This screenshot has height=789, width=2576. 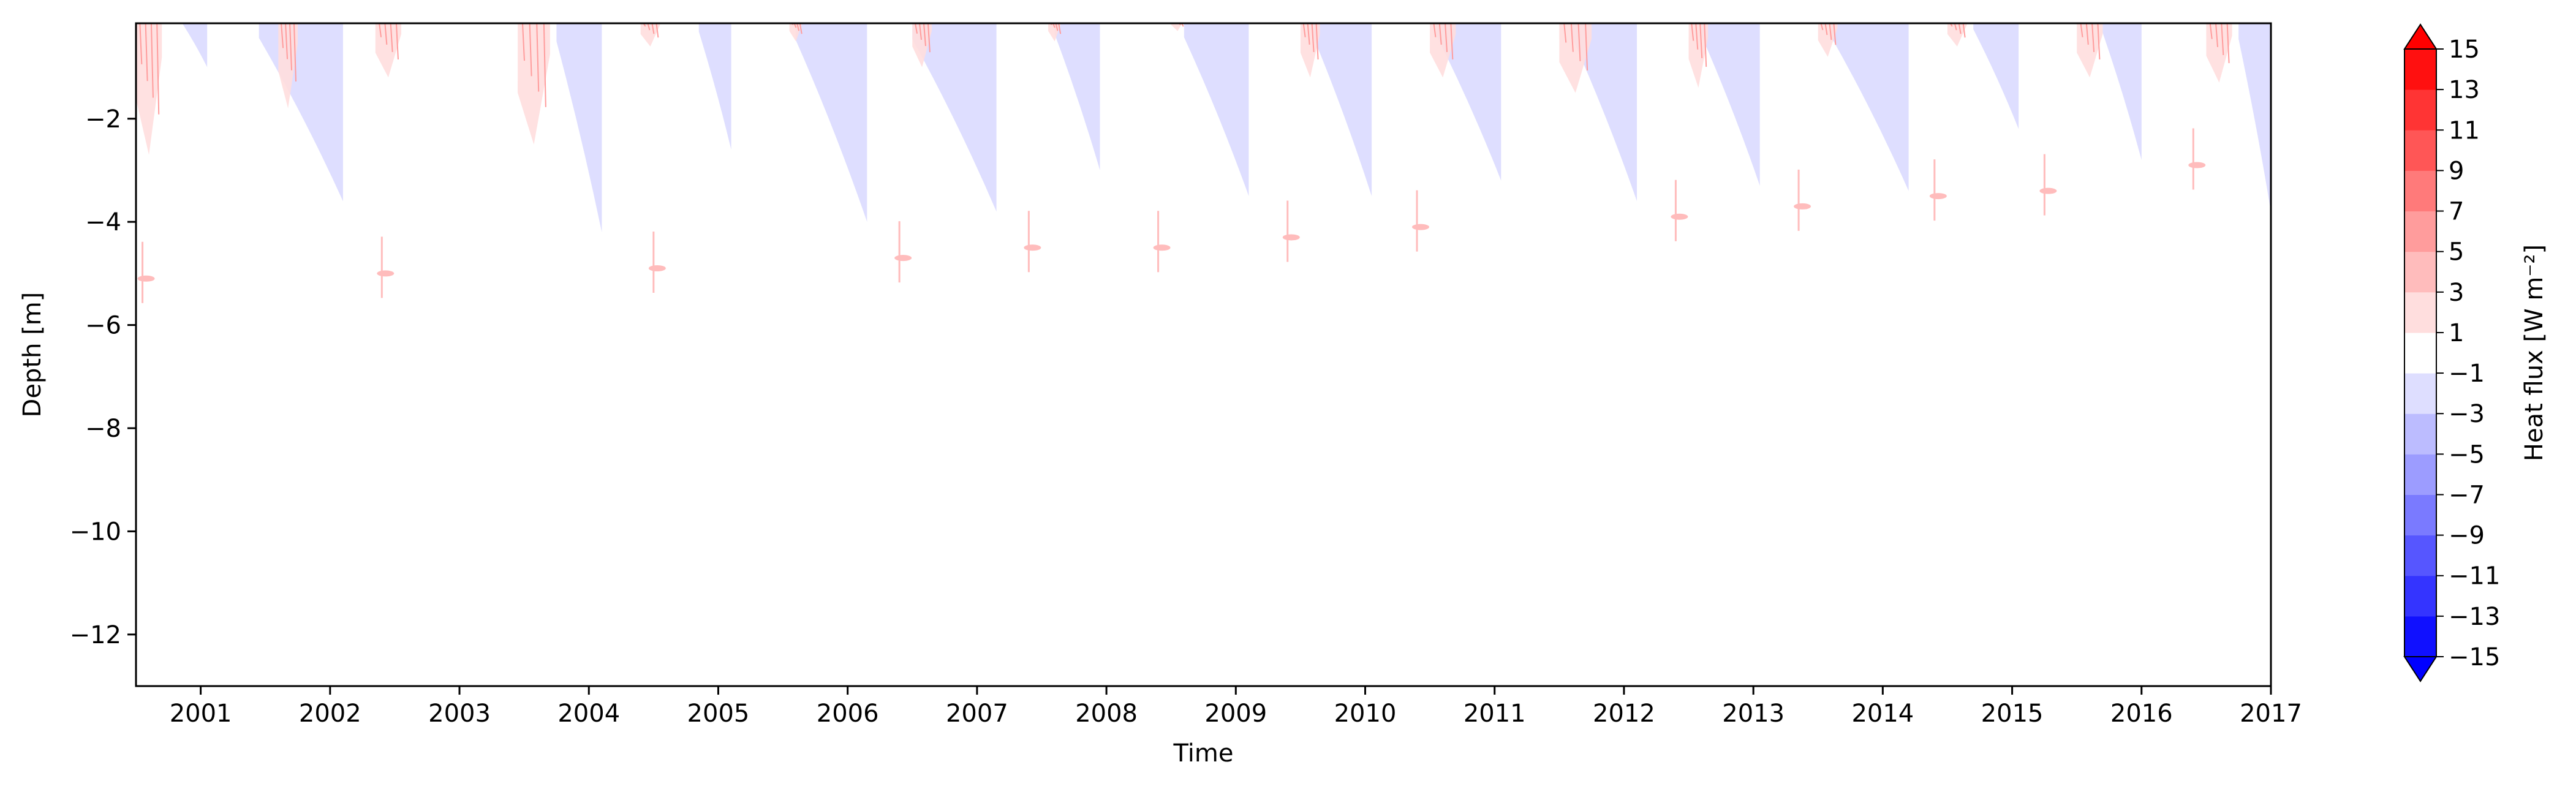 What do you see at coordinates (588, 714) in the screenshot?
I see `x-tick-label: 2004` at bounding box center [588, 714].